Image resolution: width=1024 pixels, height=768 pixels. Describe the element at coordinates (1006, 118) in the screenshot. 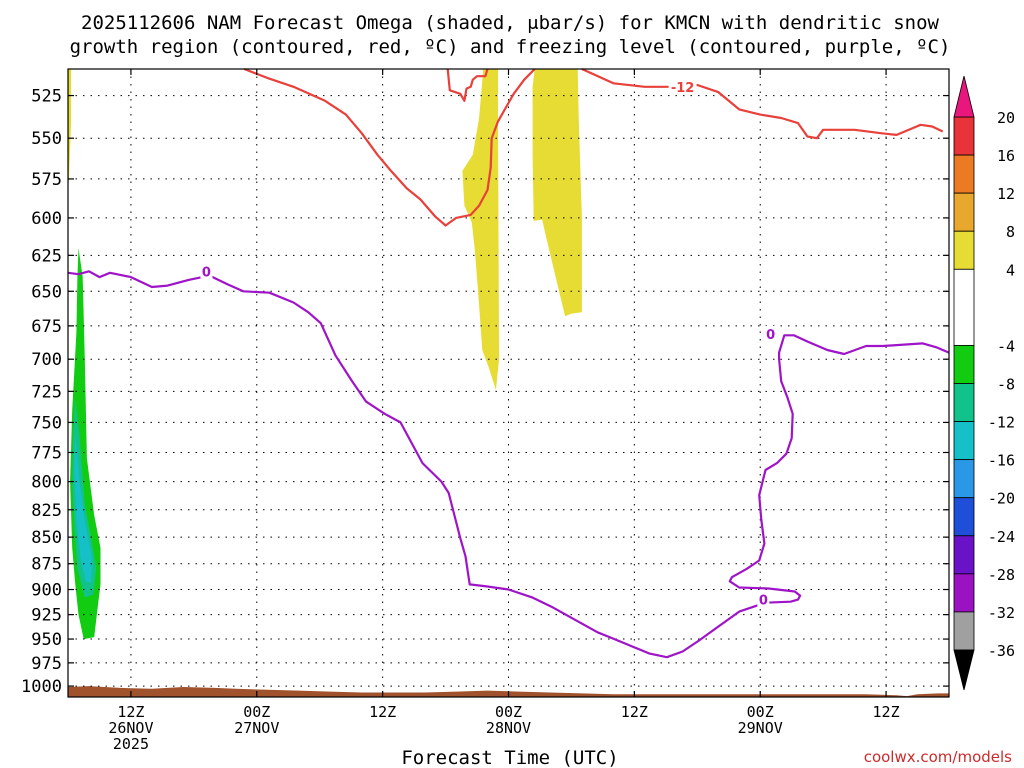

I see `colorbar-tick-label: 20` at that location.